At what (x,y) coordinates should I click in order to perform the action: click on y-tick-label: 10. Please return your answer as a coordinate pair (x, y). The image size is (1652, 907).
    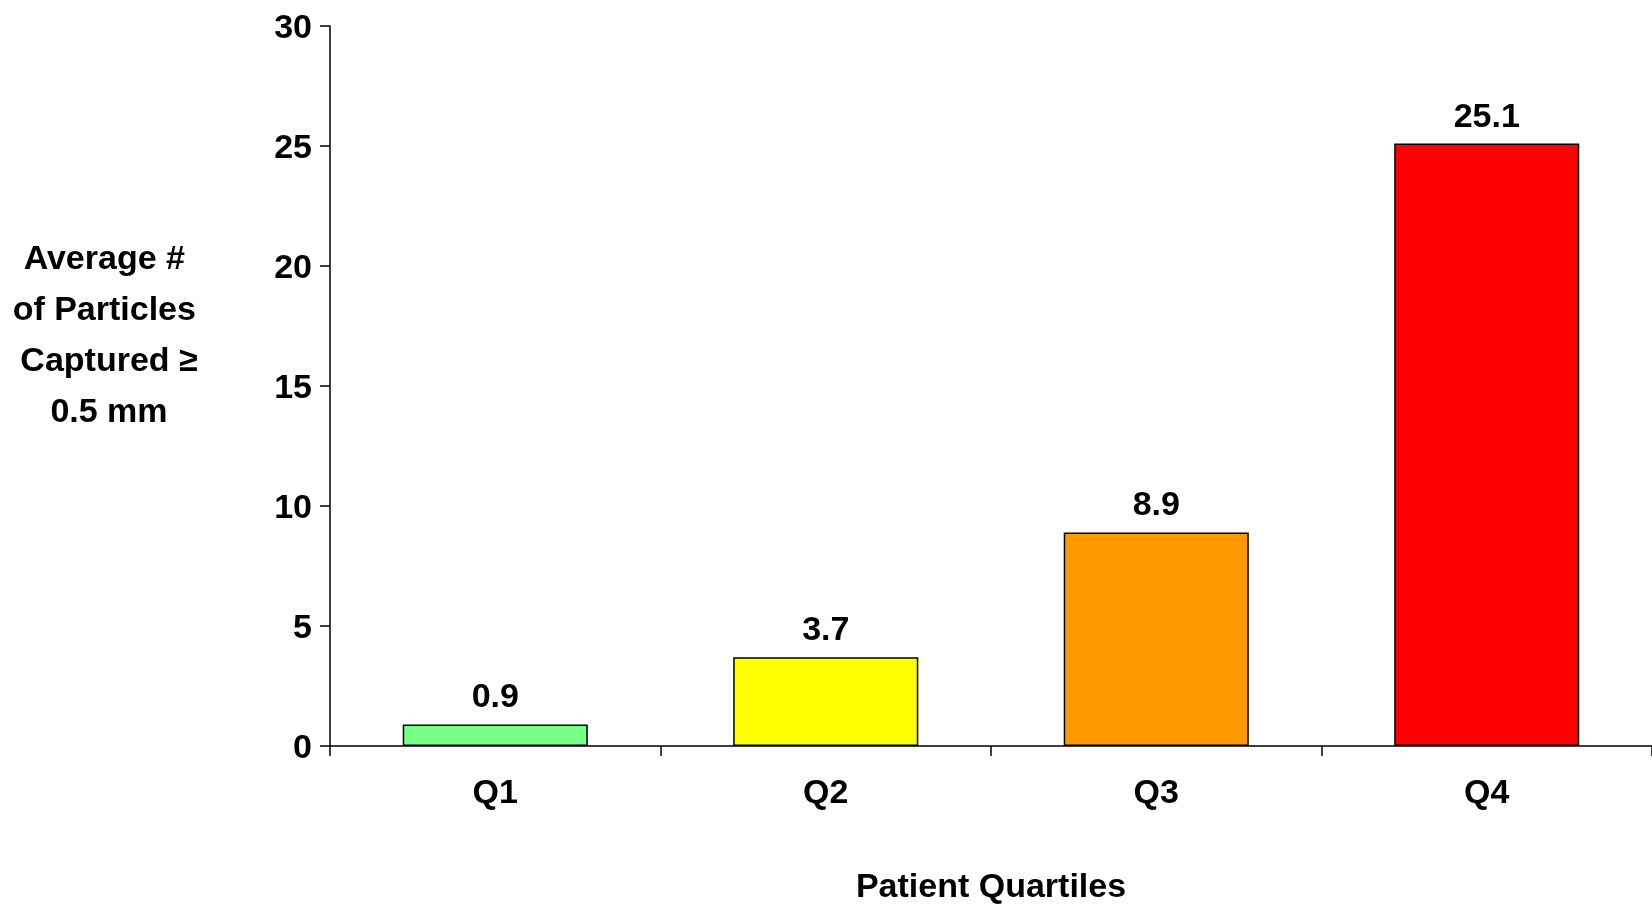
    Looking at the image, I should click on (293, 506).